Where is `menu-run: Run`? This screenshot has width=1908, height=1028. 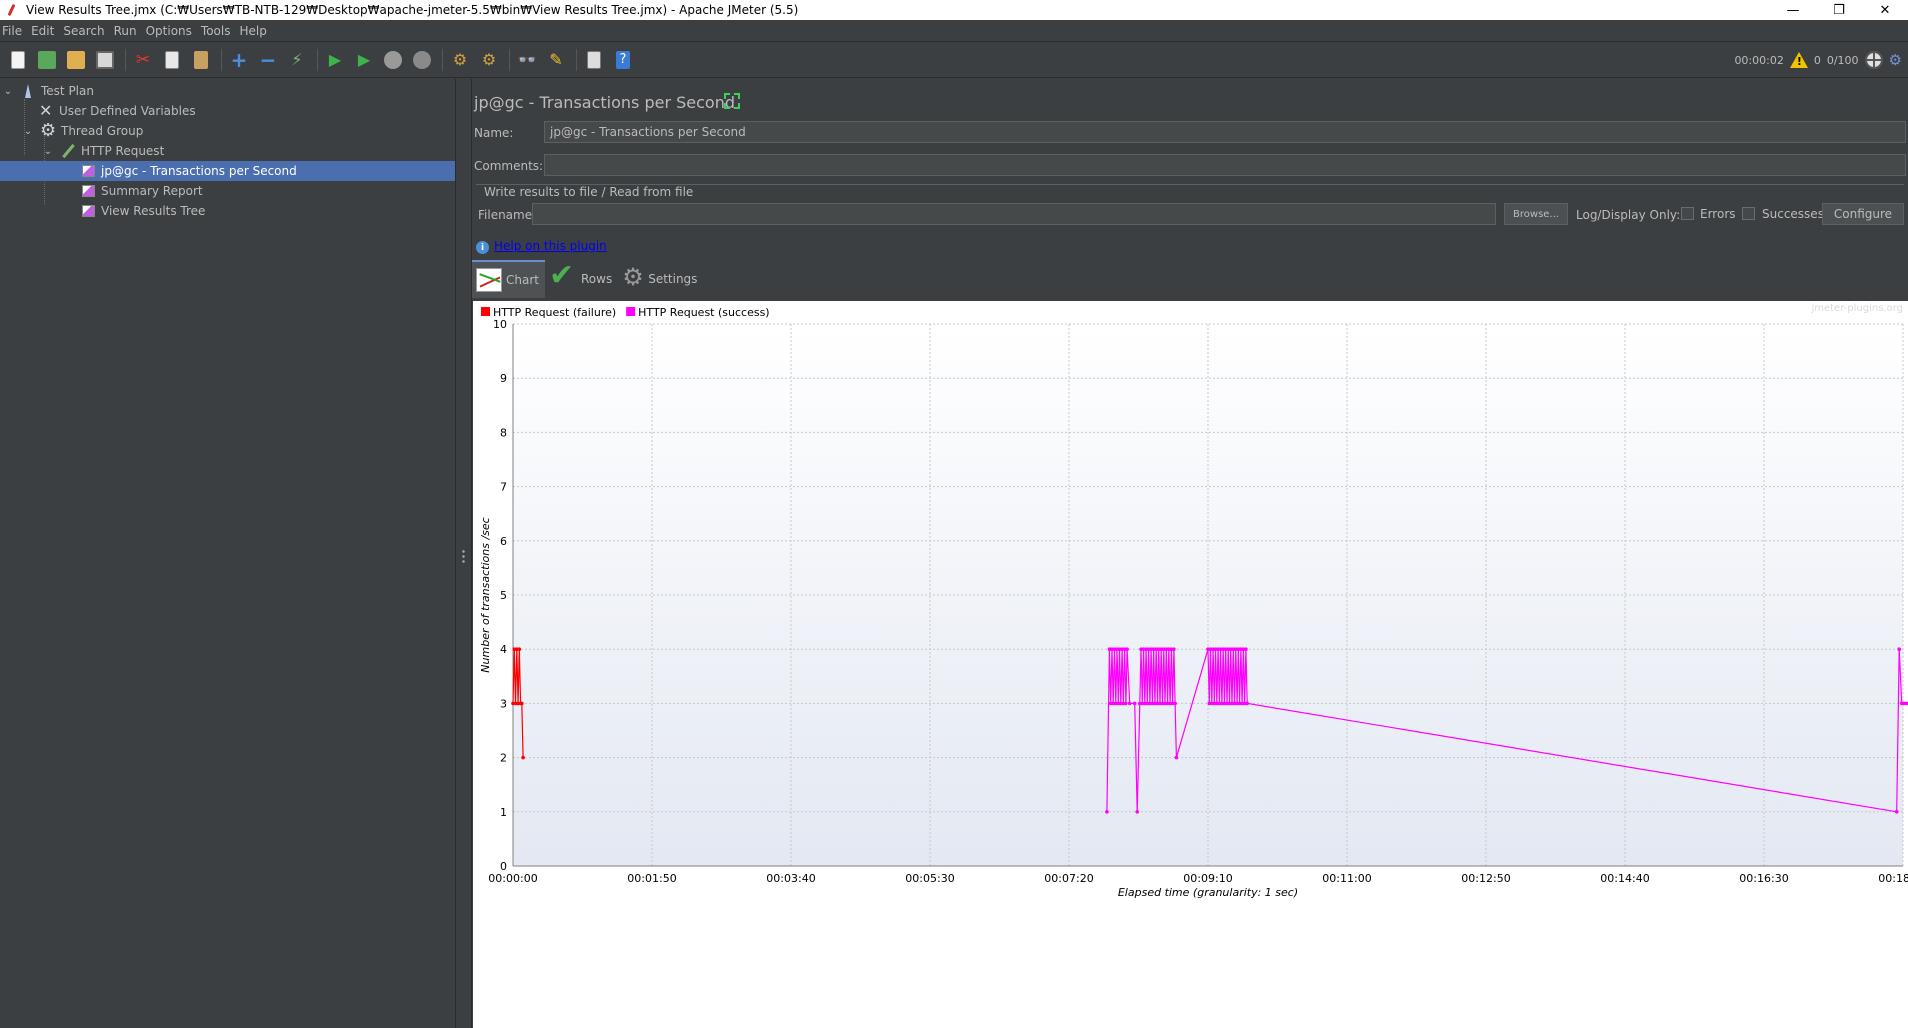 menu-run: Run is located at coordinates (125, 30).